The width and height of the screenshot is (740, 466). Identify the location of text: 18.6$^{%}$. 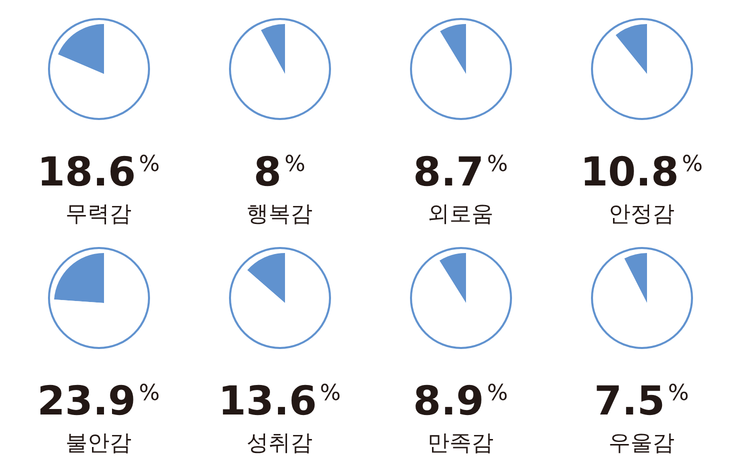
(98, 172).